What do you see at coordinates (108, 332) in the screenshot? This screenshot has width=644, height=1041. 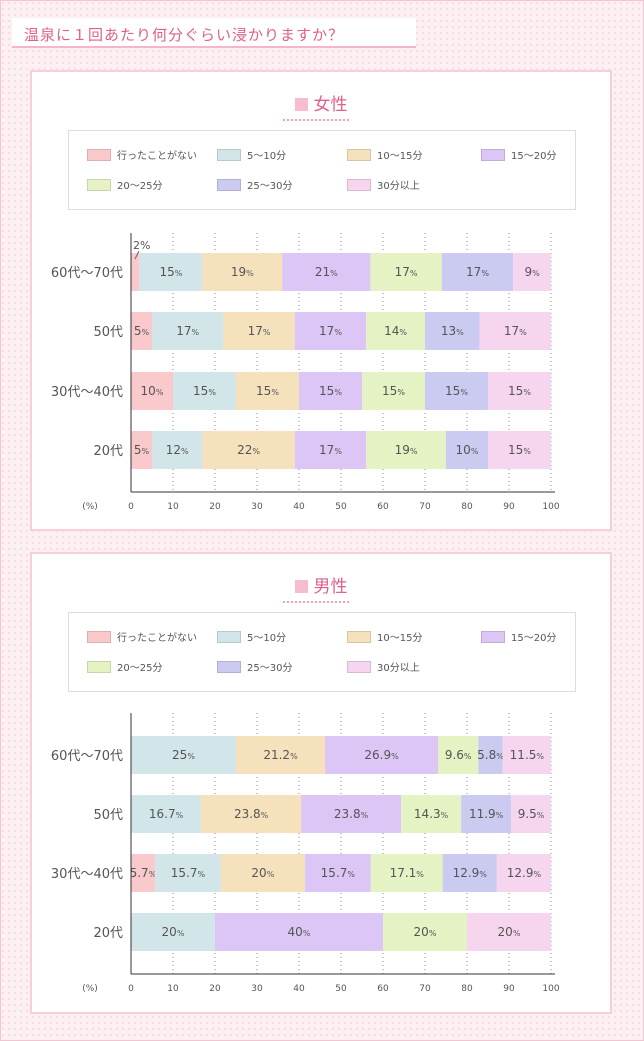 I see `category-label: 50代` at bounding box center [108, 332].